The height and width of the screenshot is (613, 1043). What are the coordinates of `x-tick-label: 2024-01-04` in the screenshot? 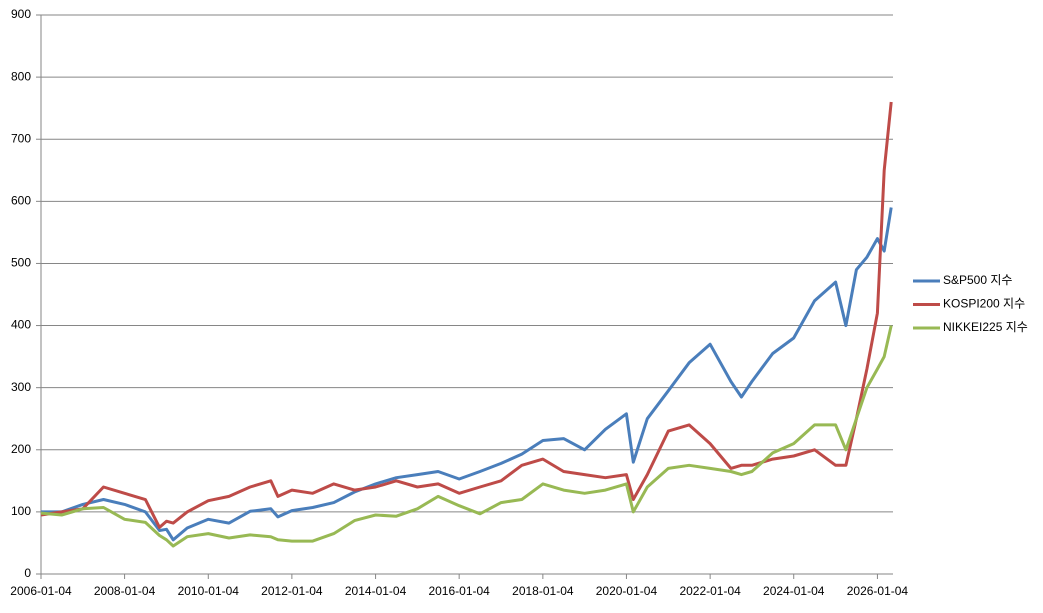 It's located at (794, 591).